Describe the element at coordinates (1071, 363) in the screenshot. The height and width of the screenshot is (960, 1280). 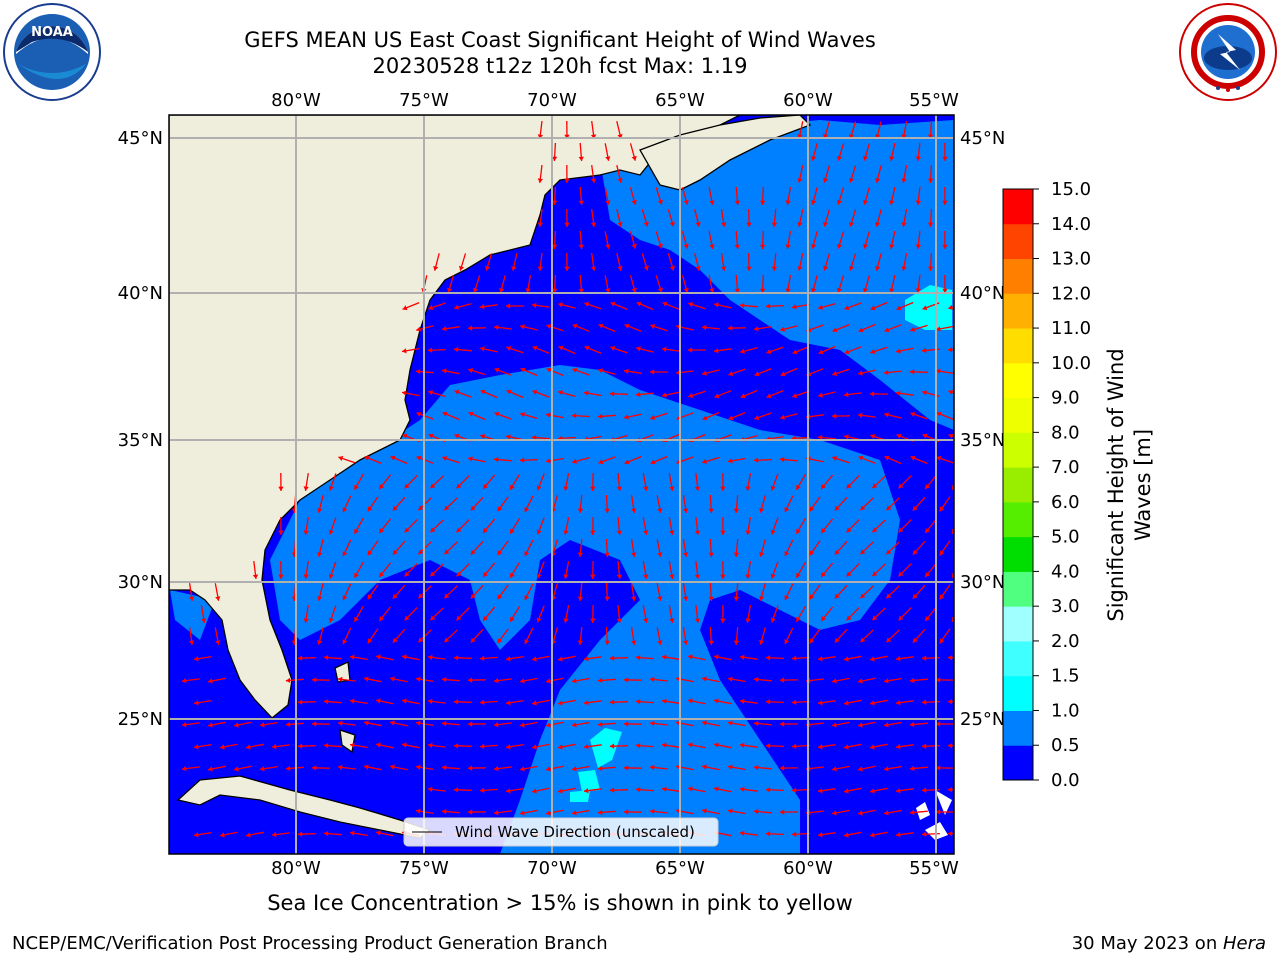
I see `colorbar-tick-label: 10.0` at that location.